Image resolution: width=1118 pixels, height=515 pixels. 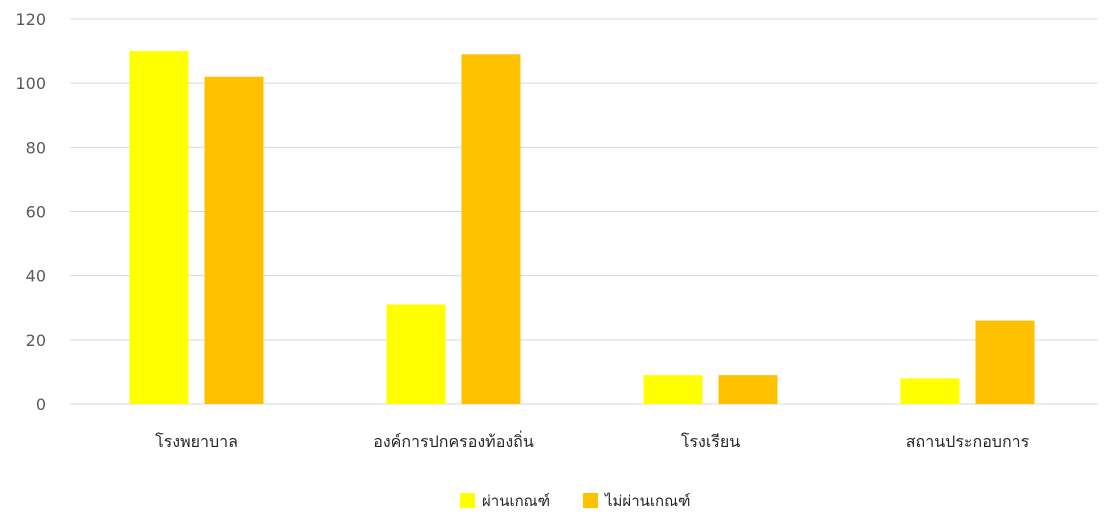 I want to click on y-tick-label: 20, so click(x=36, y=340).